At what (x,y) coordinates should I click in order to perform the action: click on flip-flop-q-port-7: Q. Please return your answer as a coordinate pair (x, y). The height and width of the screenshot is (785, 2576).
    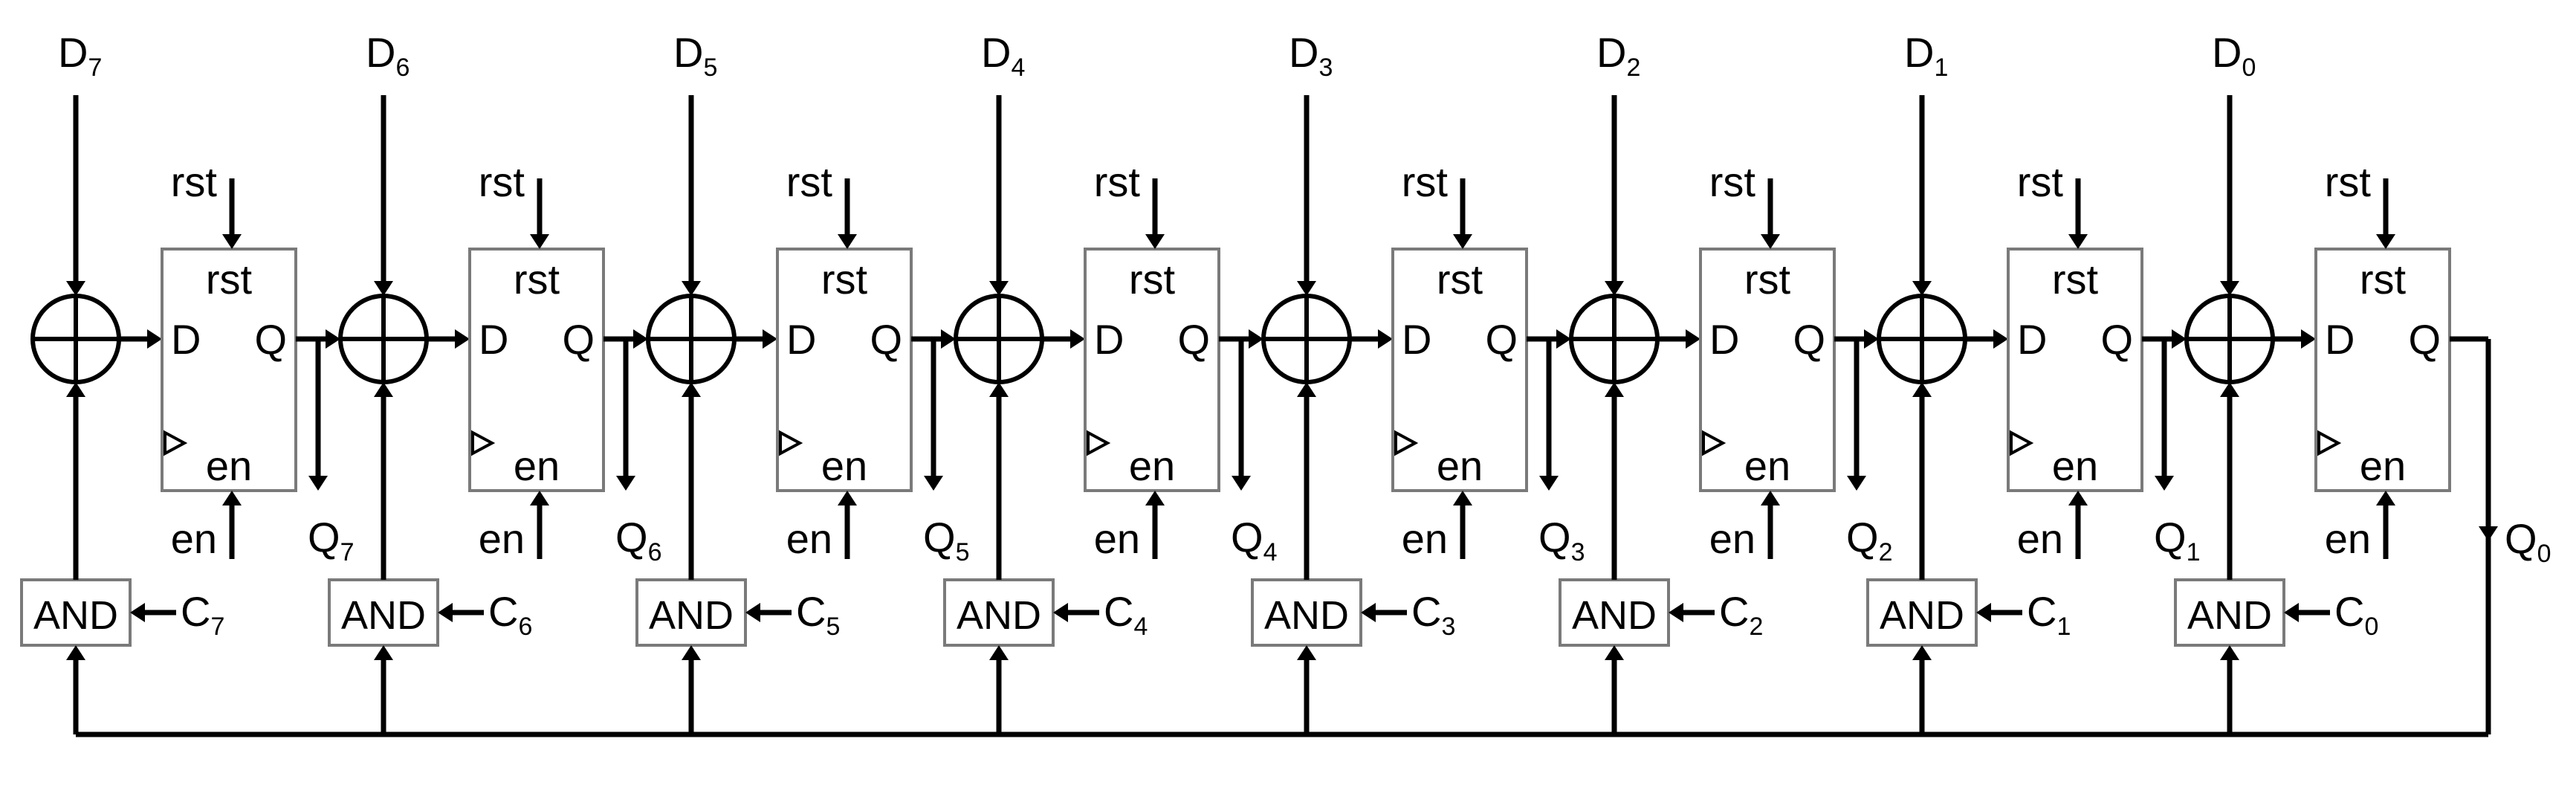
    Looking at the image, I should click on (270, 339).